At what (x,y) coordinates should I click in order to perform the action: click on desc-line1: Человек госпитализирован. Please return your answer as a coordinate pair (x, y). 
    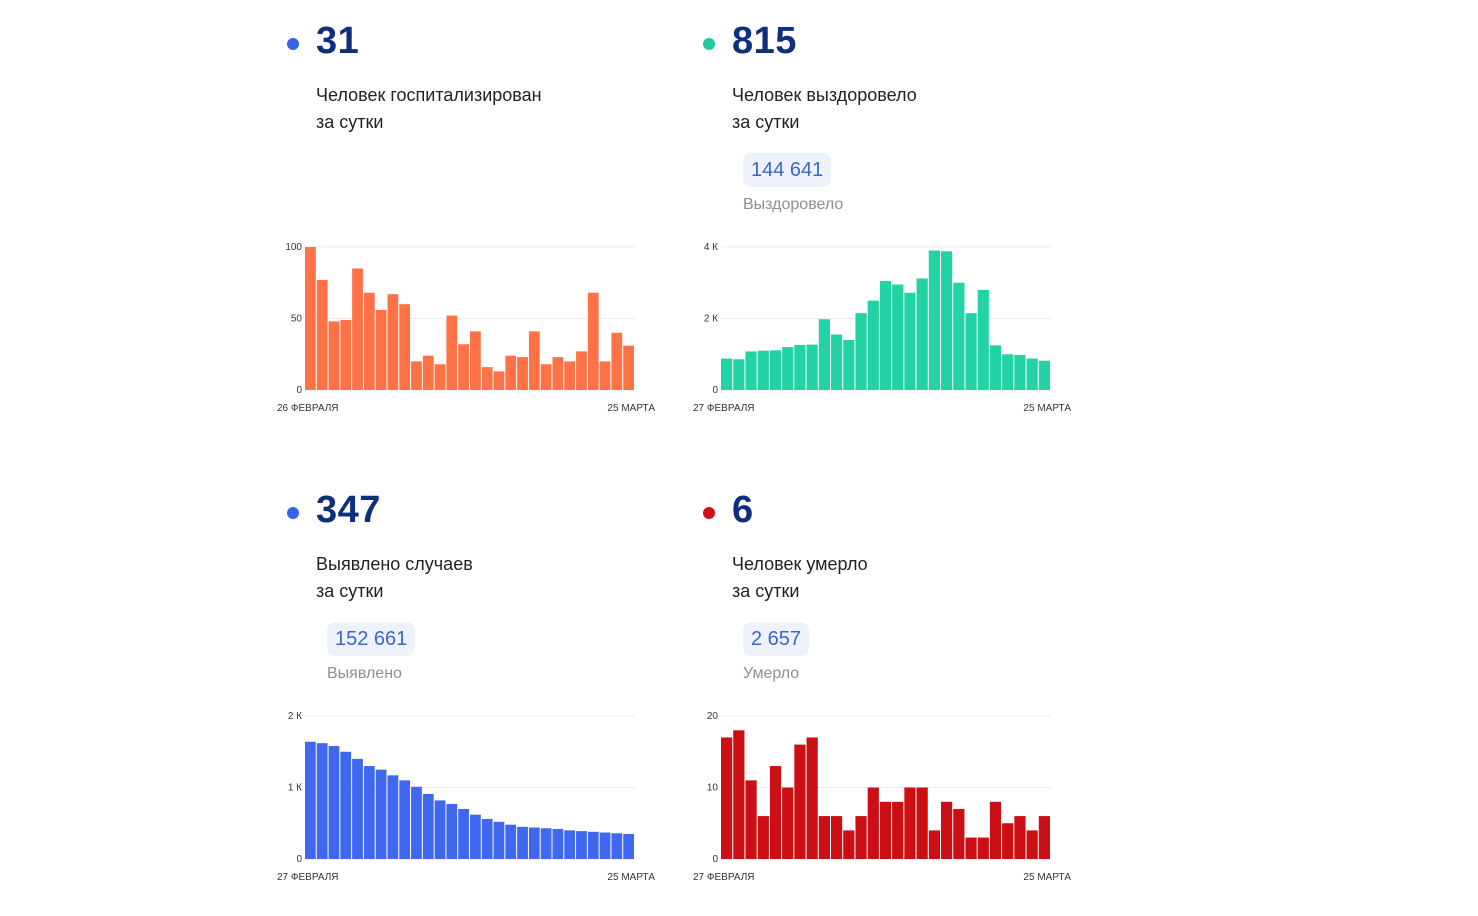
    Looking at the image, I should click on (429, 95).